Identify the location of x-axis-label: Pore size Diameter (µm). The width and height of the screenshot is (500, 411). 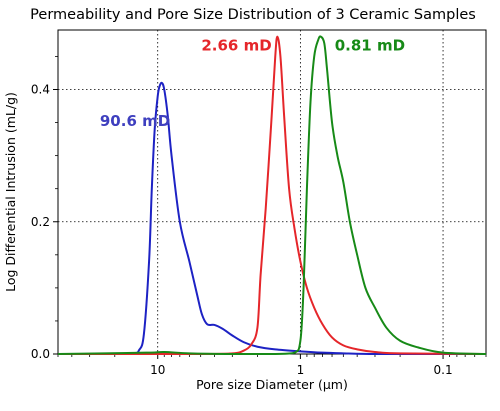
(272, 384).